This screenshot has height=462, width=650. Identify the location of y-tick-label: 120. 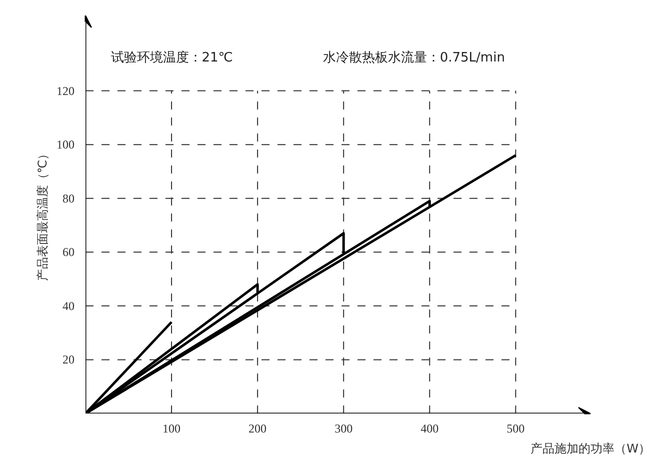
(65, 91).